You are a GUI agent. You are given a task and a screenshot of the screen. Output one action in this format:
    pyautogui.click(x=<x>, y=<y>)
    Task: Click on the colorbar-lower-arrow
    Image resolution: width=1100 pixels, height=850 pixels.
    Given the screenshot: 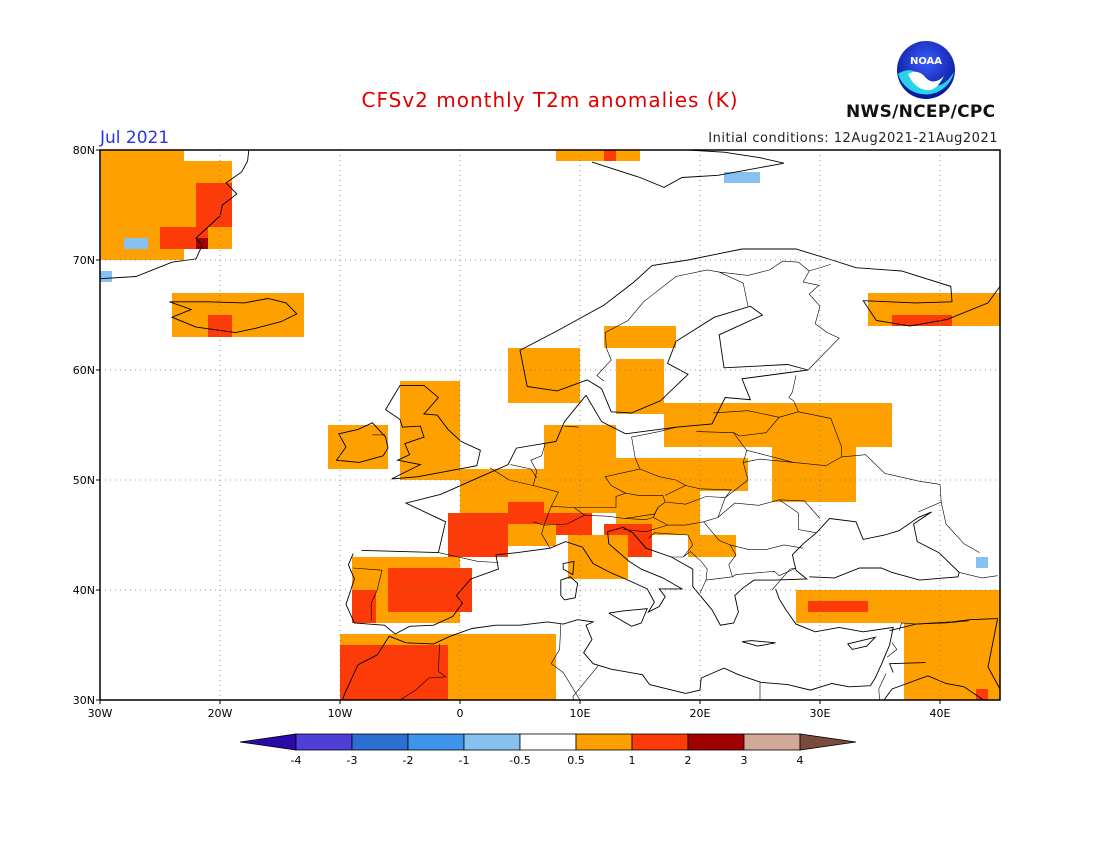 What is the action you would take?
    pyautogui.click(x=268, y=742)
    